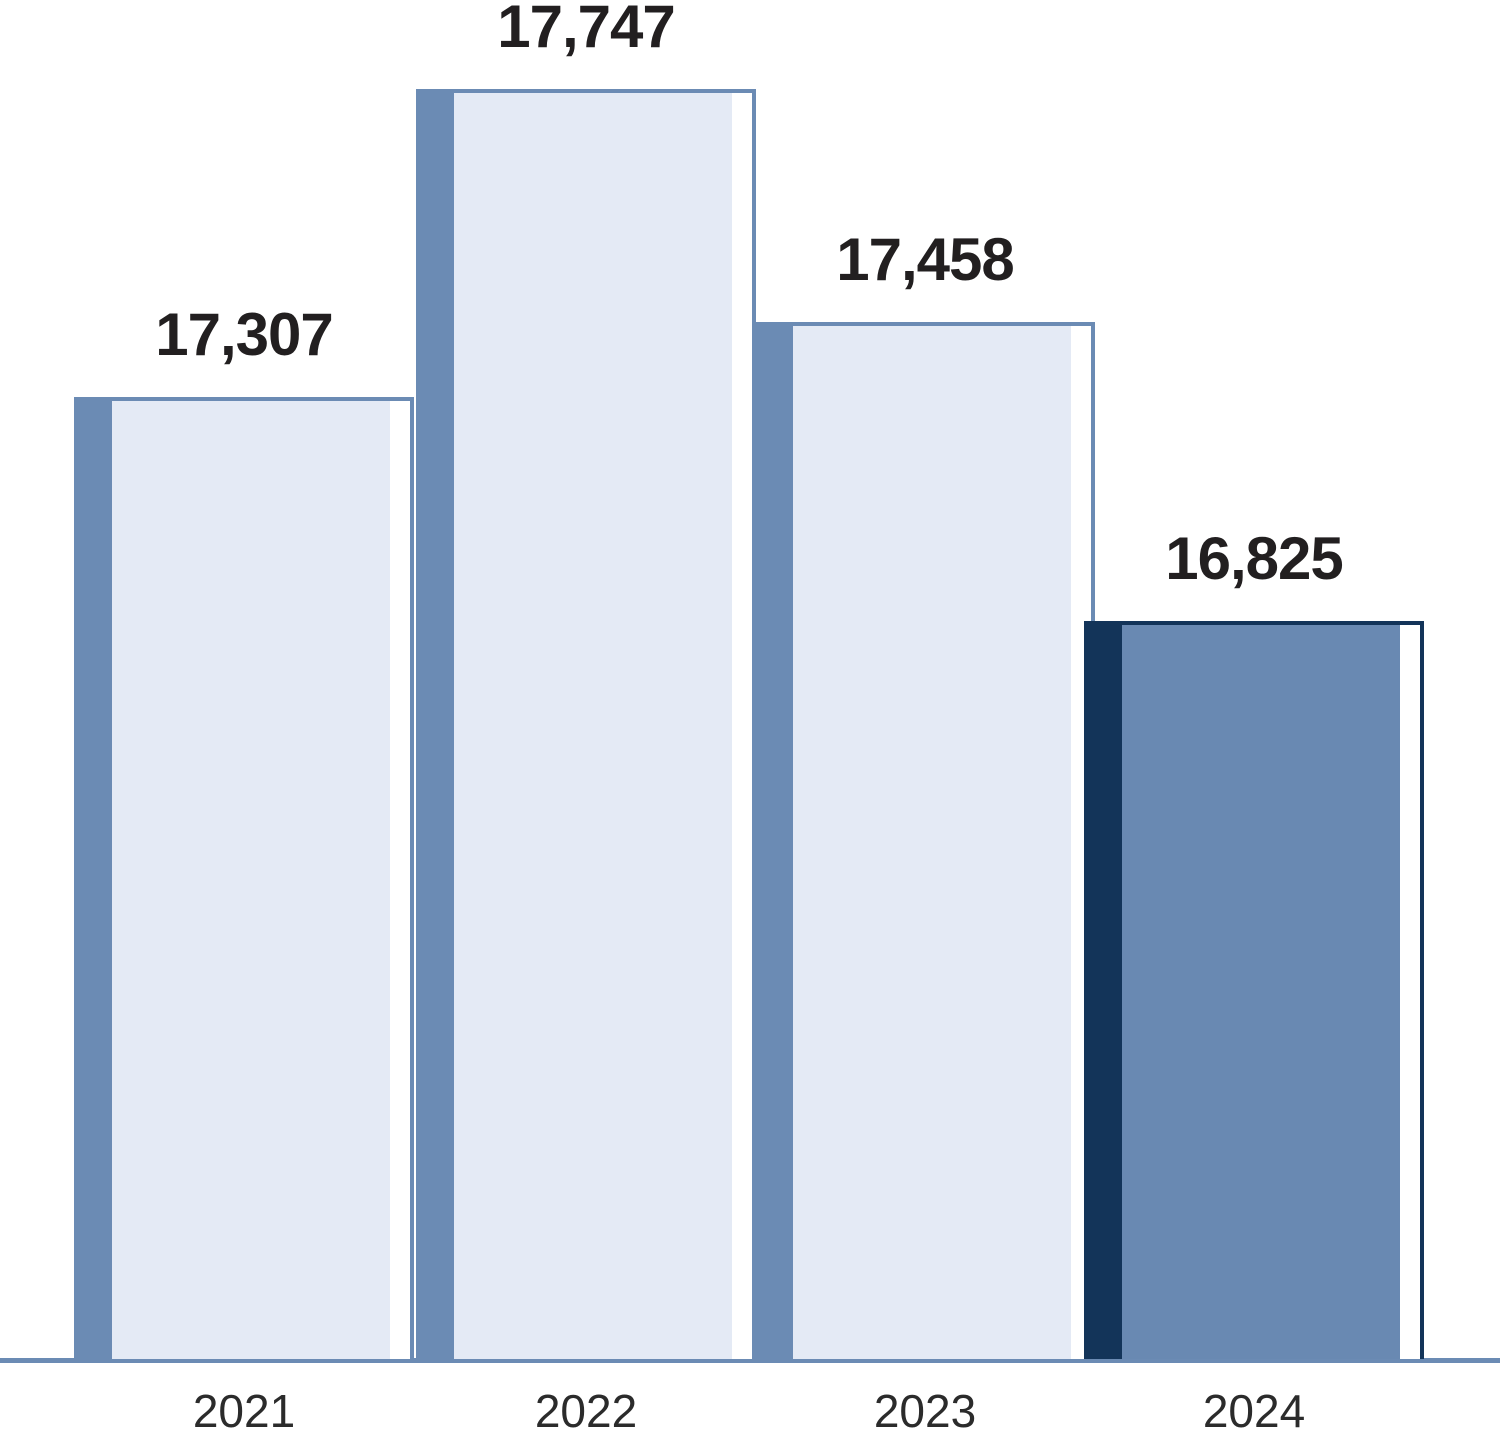 The height and width of the screenshot is (1435, 1500). What do you see at coordinates (1103, 992) in the screenshot?
I see `bar-edge-strip-2024` at bounding box center [1103, 992].